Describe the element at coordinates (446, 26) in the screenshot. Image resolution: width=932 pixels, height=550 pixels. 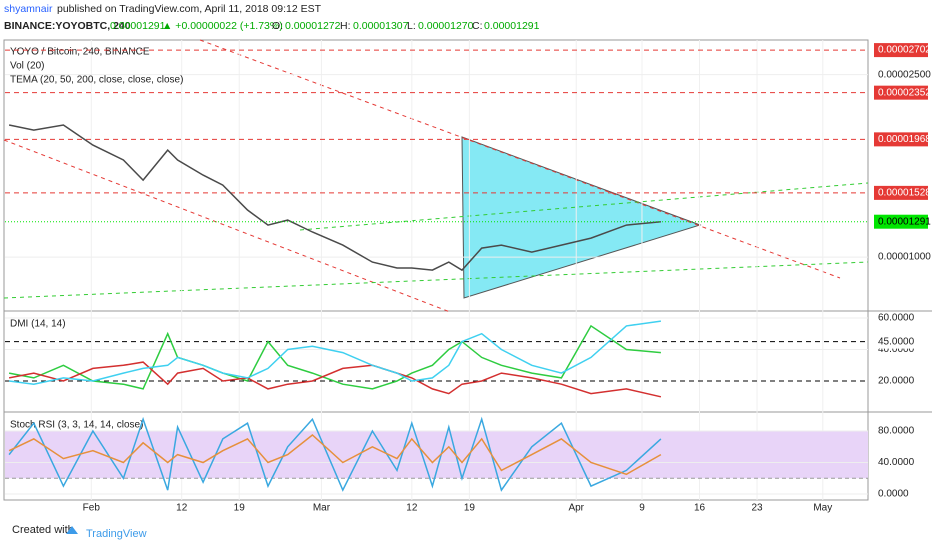
I see `low: 0.00001270` at that location.